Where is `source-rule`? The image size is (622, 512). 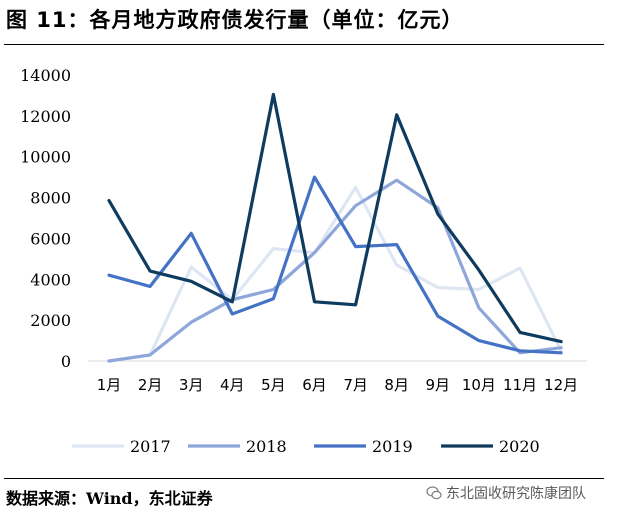 source-rule is located at coordinates (304, 478).